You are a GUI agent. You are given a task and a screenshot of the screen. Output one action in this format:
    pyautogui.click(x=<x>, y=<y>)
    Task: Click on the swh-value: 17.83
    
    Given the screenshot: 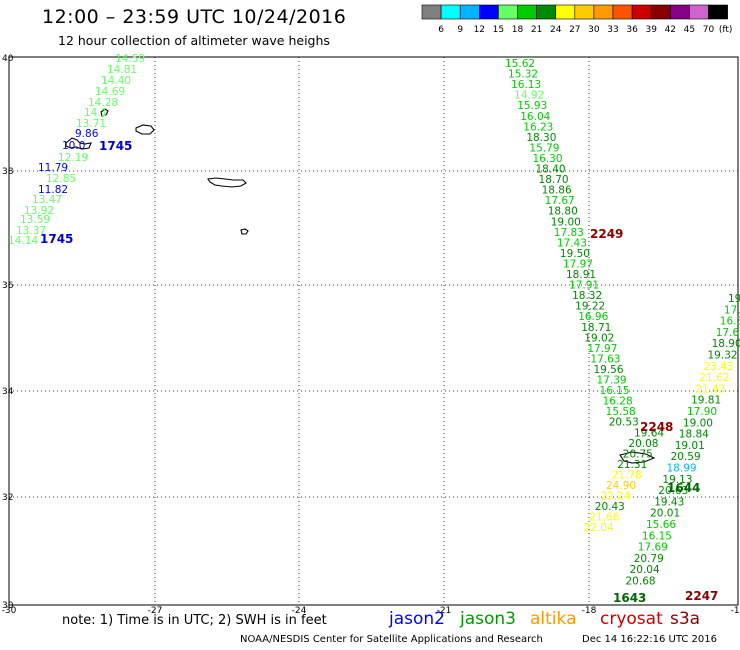 What is the action you would take?
    pyautogui.click(x=569, y=233)
    